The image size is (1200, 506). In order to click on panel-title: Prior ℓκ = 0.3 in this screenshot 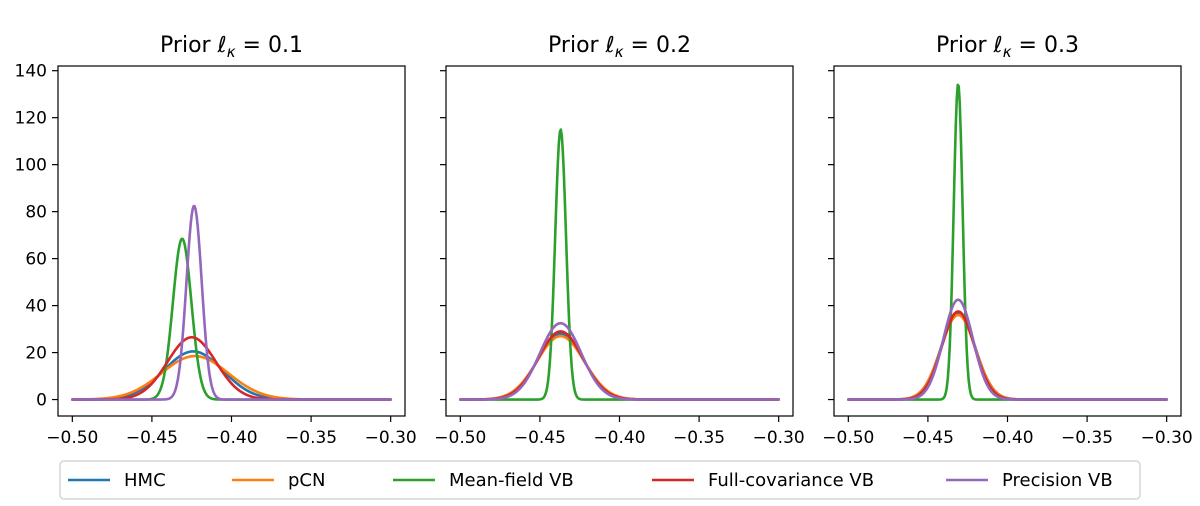, I will do `click(1007, 47)`.